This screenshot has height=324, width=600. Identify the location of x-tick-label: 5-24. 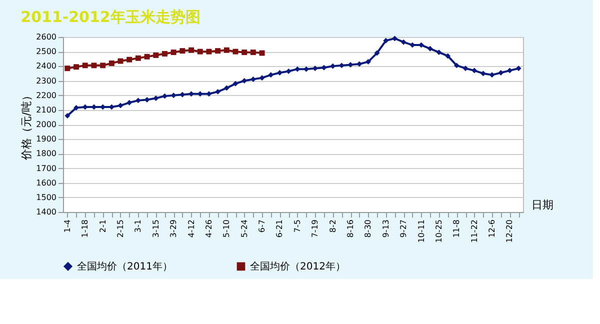
(244, 229).